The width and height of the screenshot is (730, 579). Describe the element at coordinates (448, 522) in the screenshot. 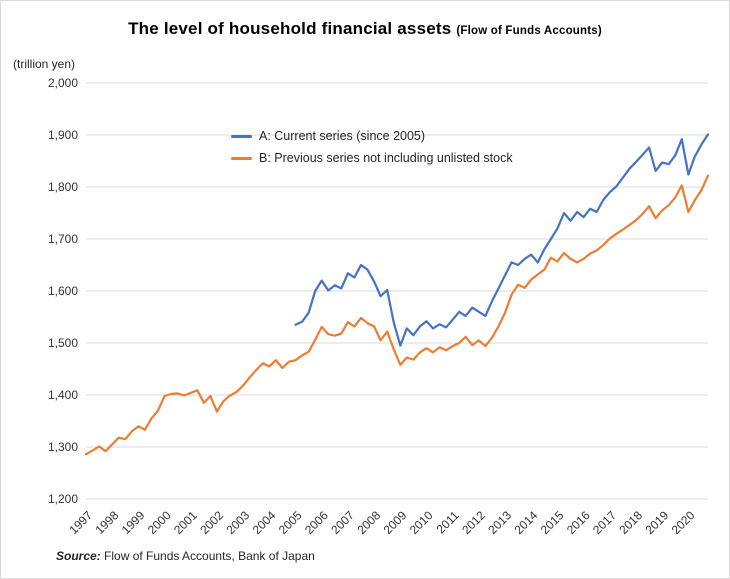

I see `x-tick-label: 2011` at that location.